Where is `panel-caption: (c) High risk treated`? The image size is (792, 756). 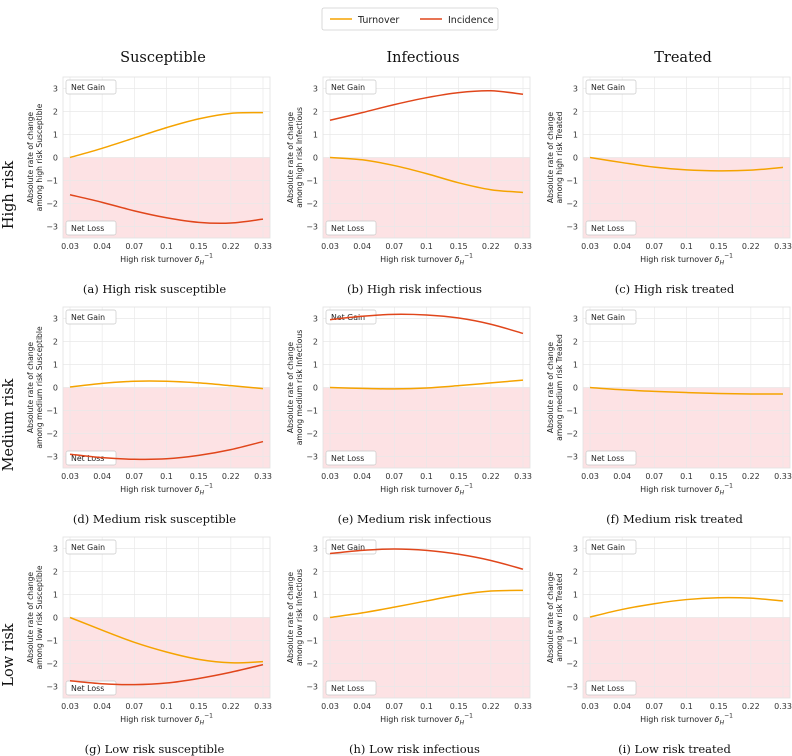
panel-caption: (c) High risk treated is located at coordinates (675, 289).